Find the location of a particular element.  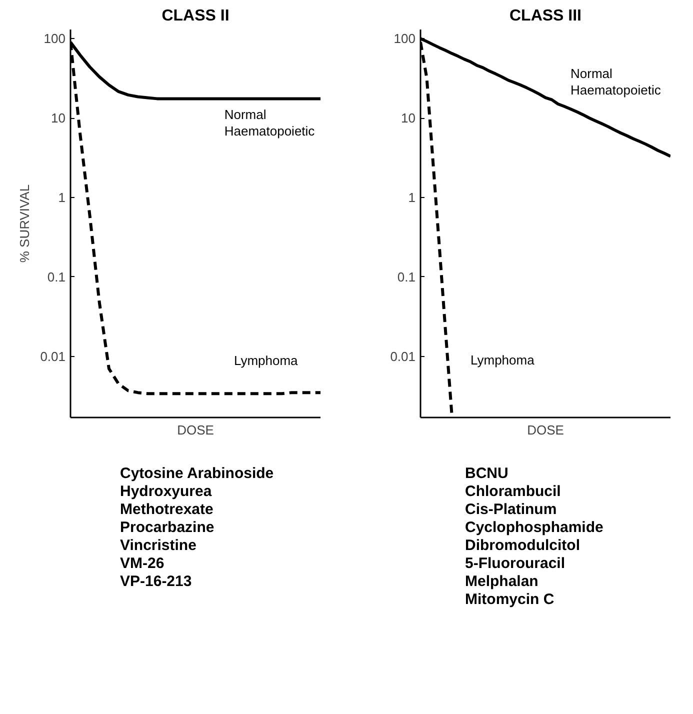

text: Vincristine is located at coordinates (158, 545).